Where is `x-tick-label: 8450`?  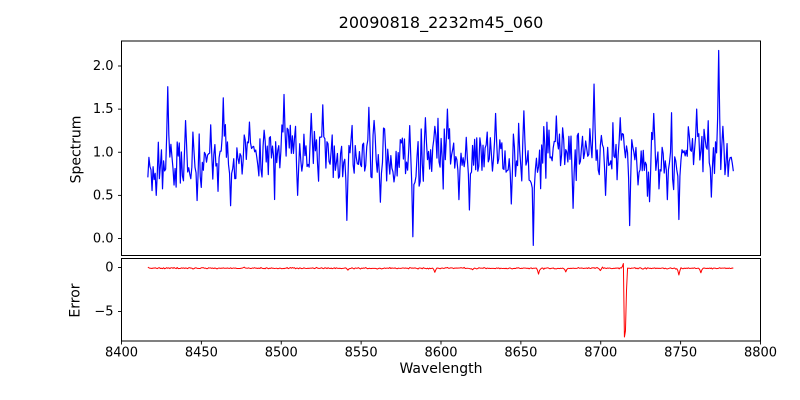 x-tick-label: 8450 is located at coordinates (201, 353).